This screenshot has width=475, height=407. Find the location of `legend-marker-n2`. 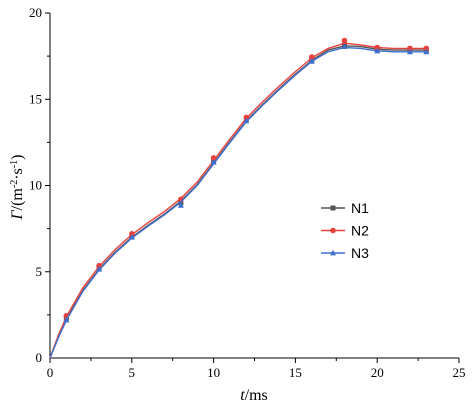

legend-marker-n2 is located at coordinates (333, 230).